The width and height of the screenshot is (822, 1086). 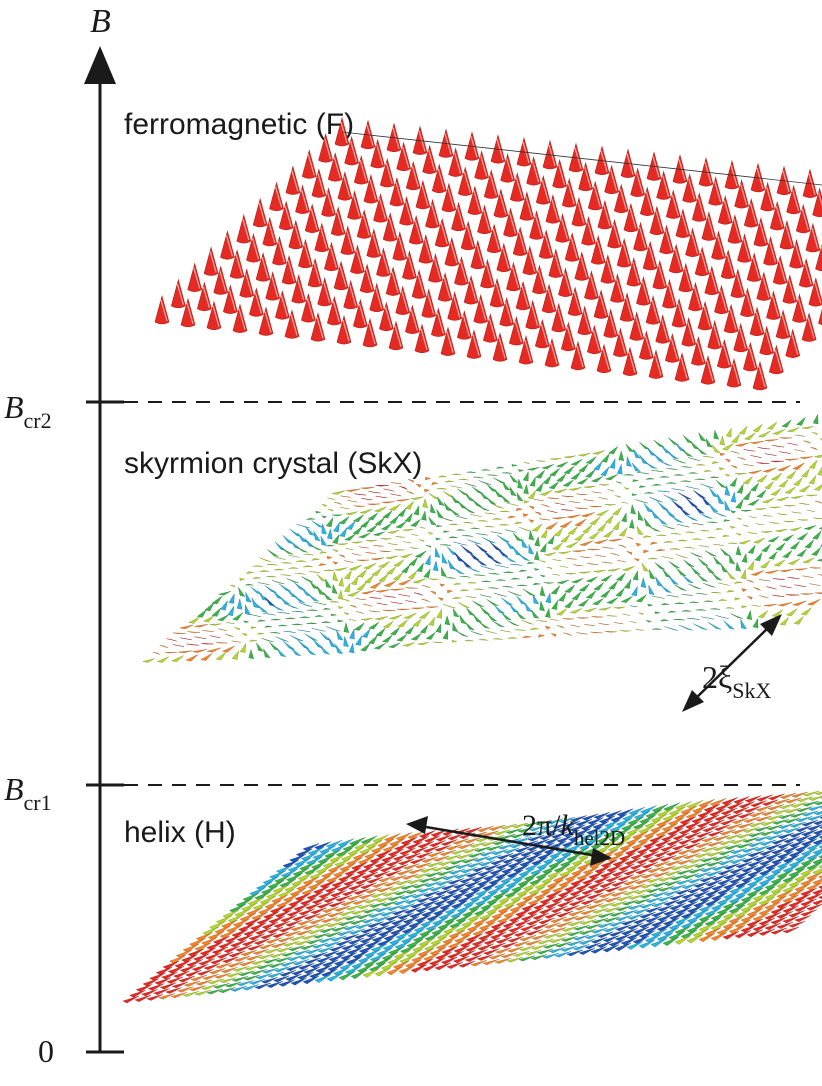 I want to click on bcr1-label: Bcr1, so click(x=28, y=793).